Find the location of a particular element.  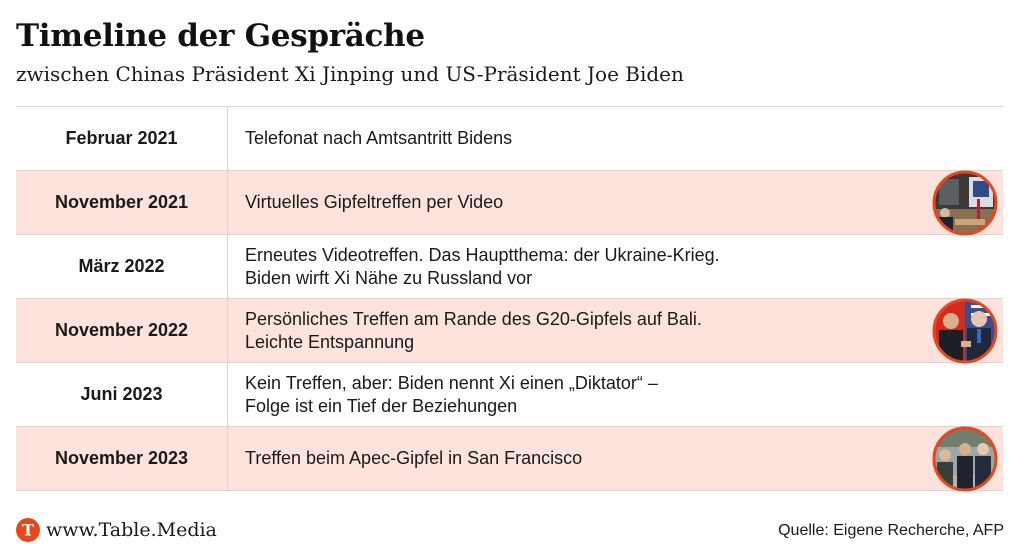

row-date: November 2022 is located at coordinates (122, 330).